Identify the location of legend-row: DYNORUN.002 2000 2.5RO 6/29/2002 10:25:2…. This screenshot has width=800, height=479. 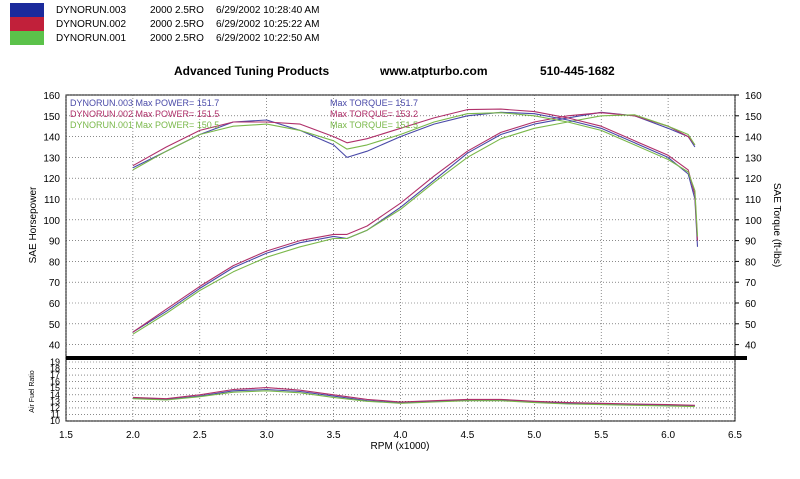
(164, 24).